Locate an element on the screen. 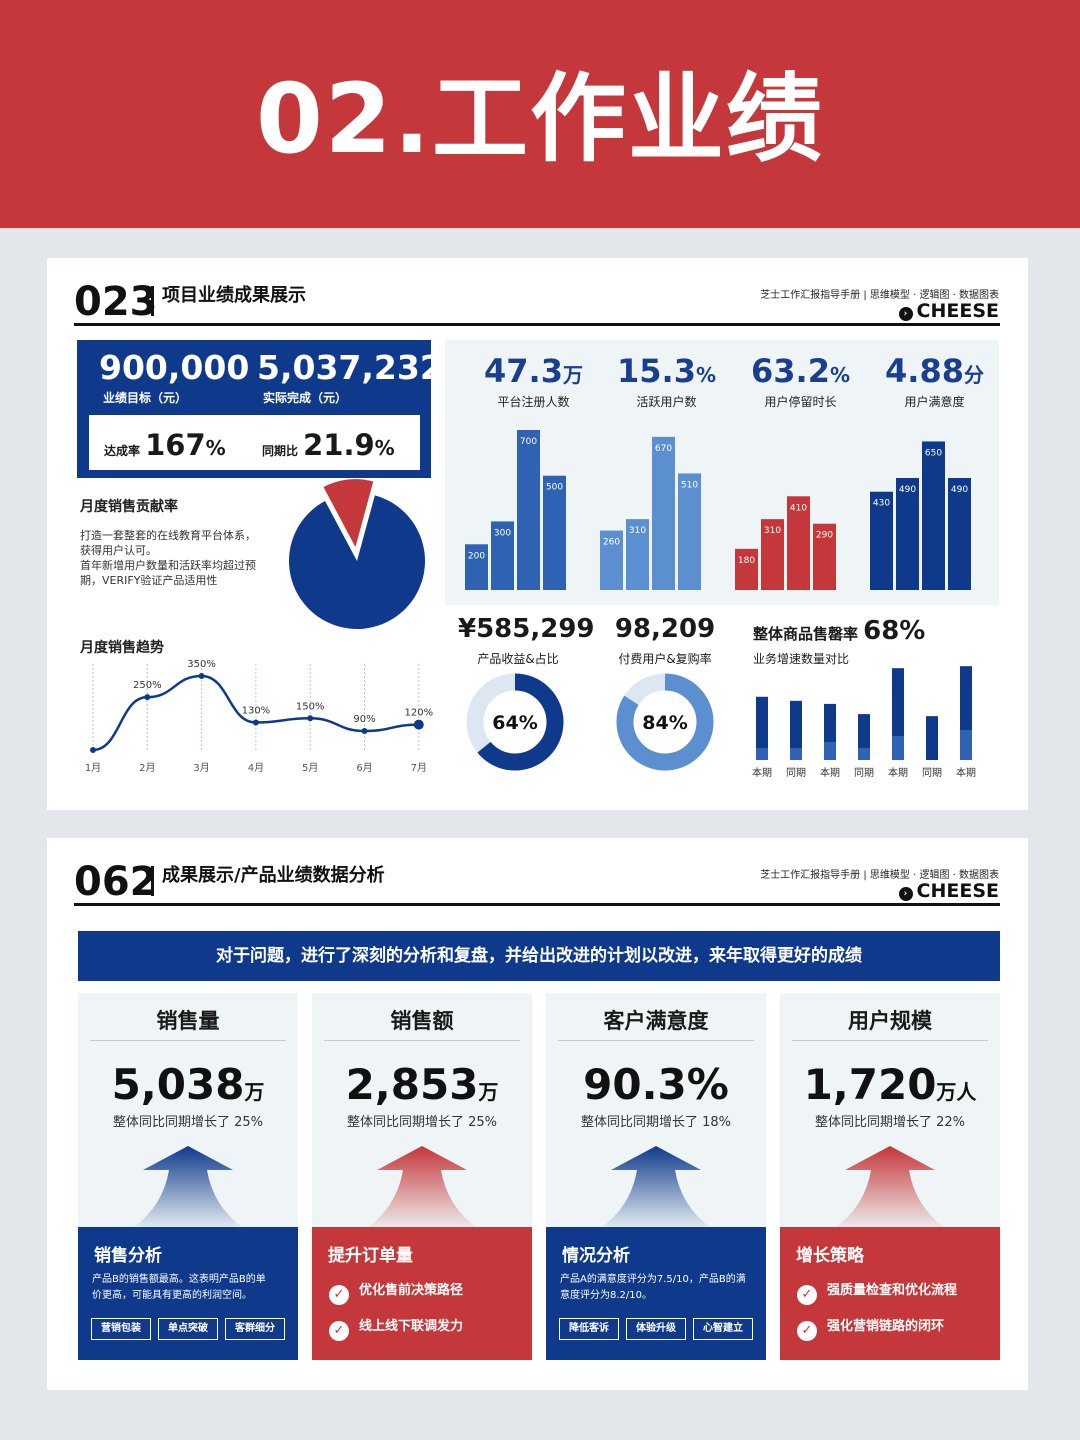 The image size is (1080, 1440). kpi-value: 63.2% is located at coordinates (800, 371).